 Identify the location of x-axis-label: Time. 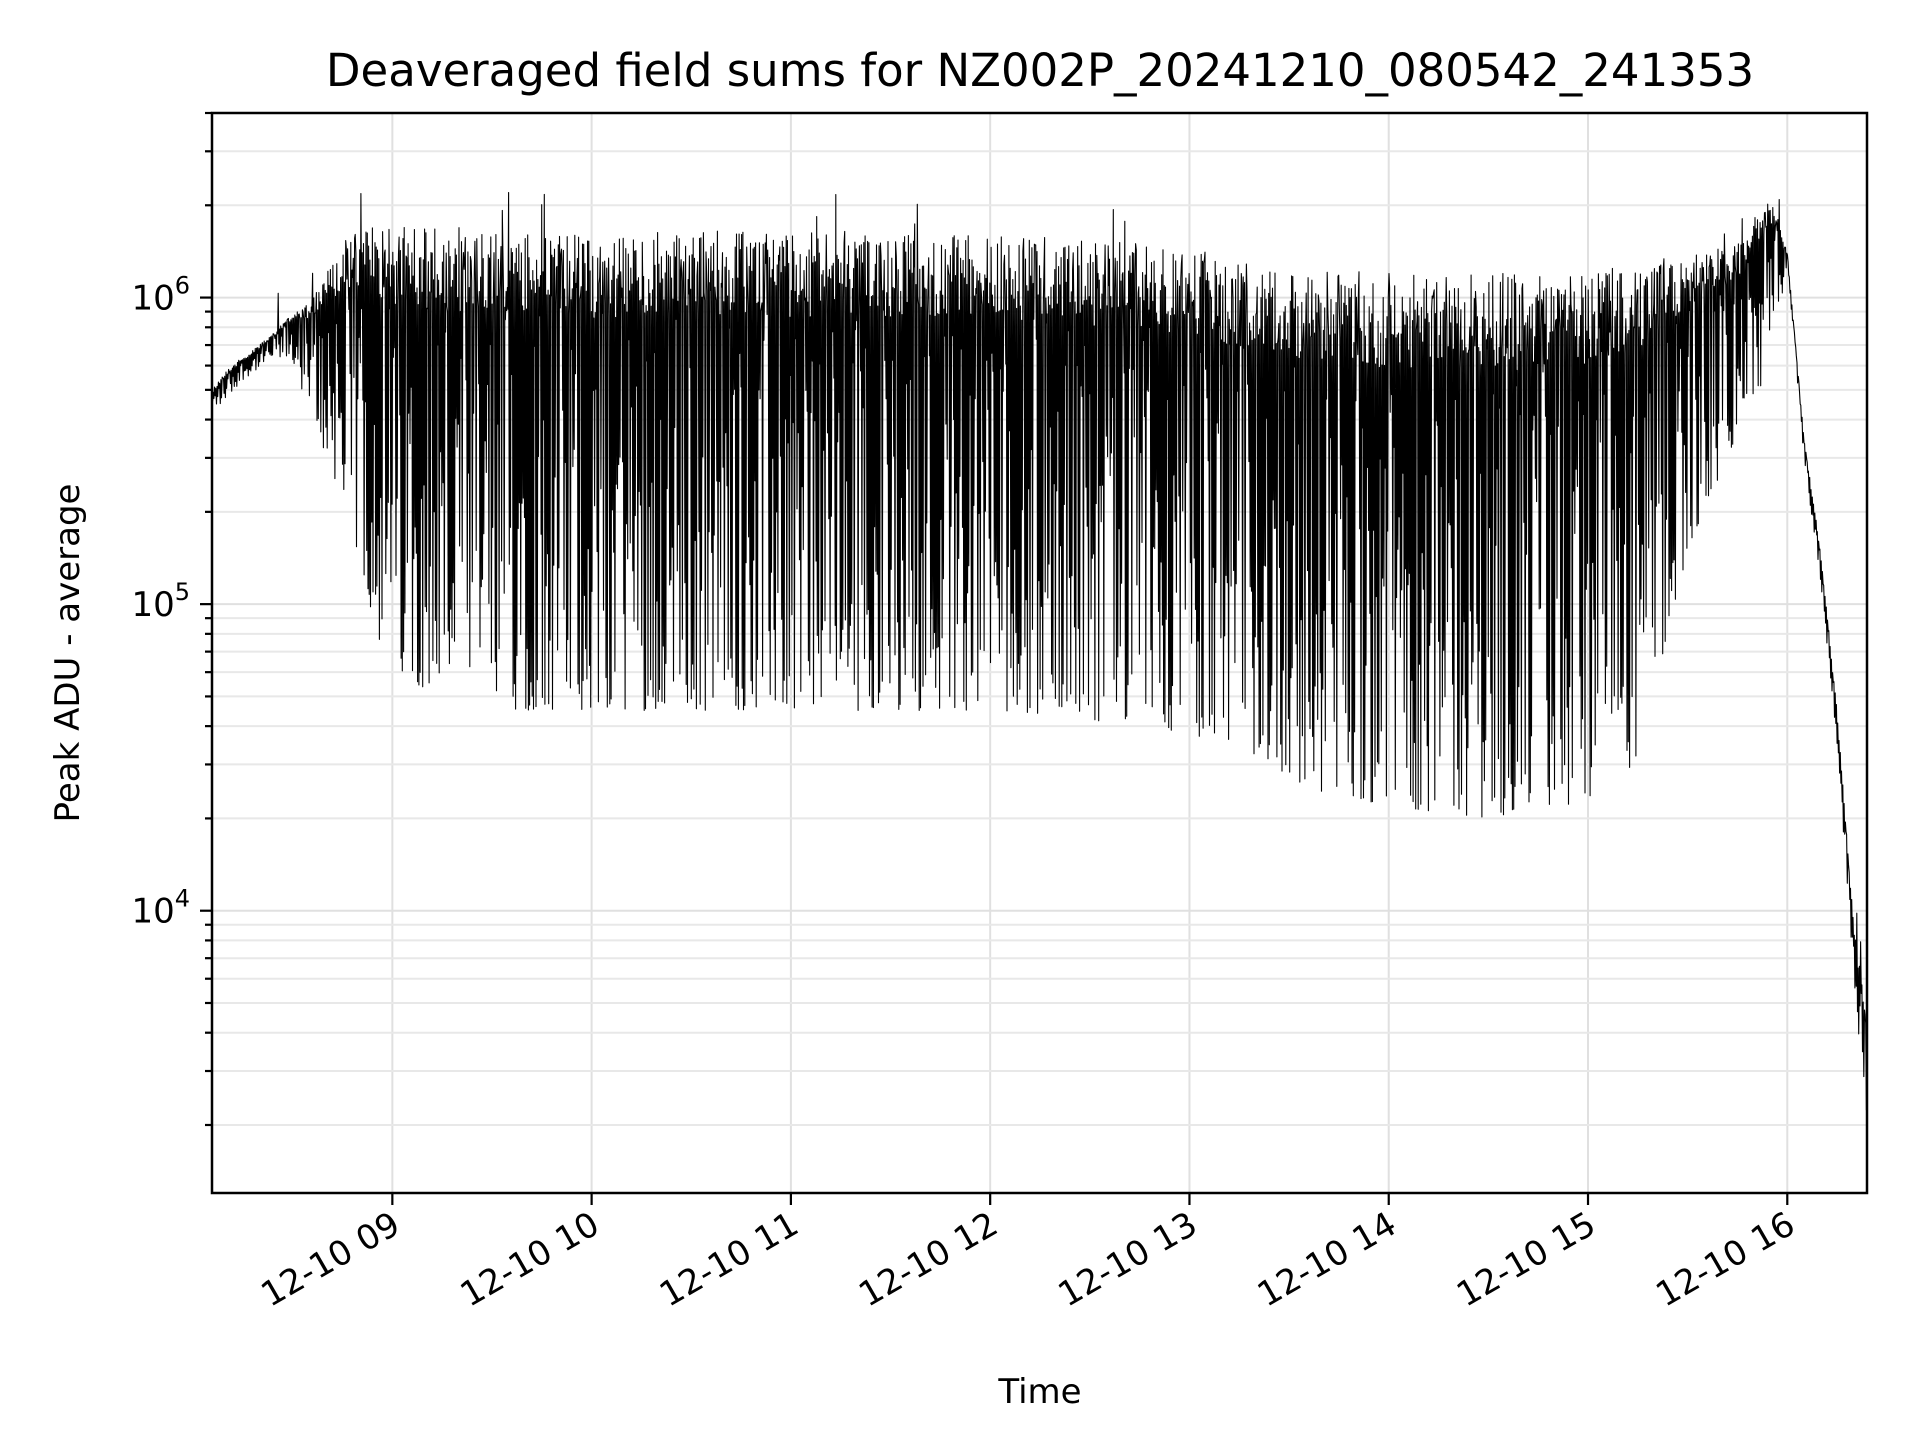
(1039, 1392).